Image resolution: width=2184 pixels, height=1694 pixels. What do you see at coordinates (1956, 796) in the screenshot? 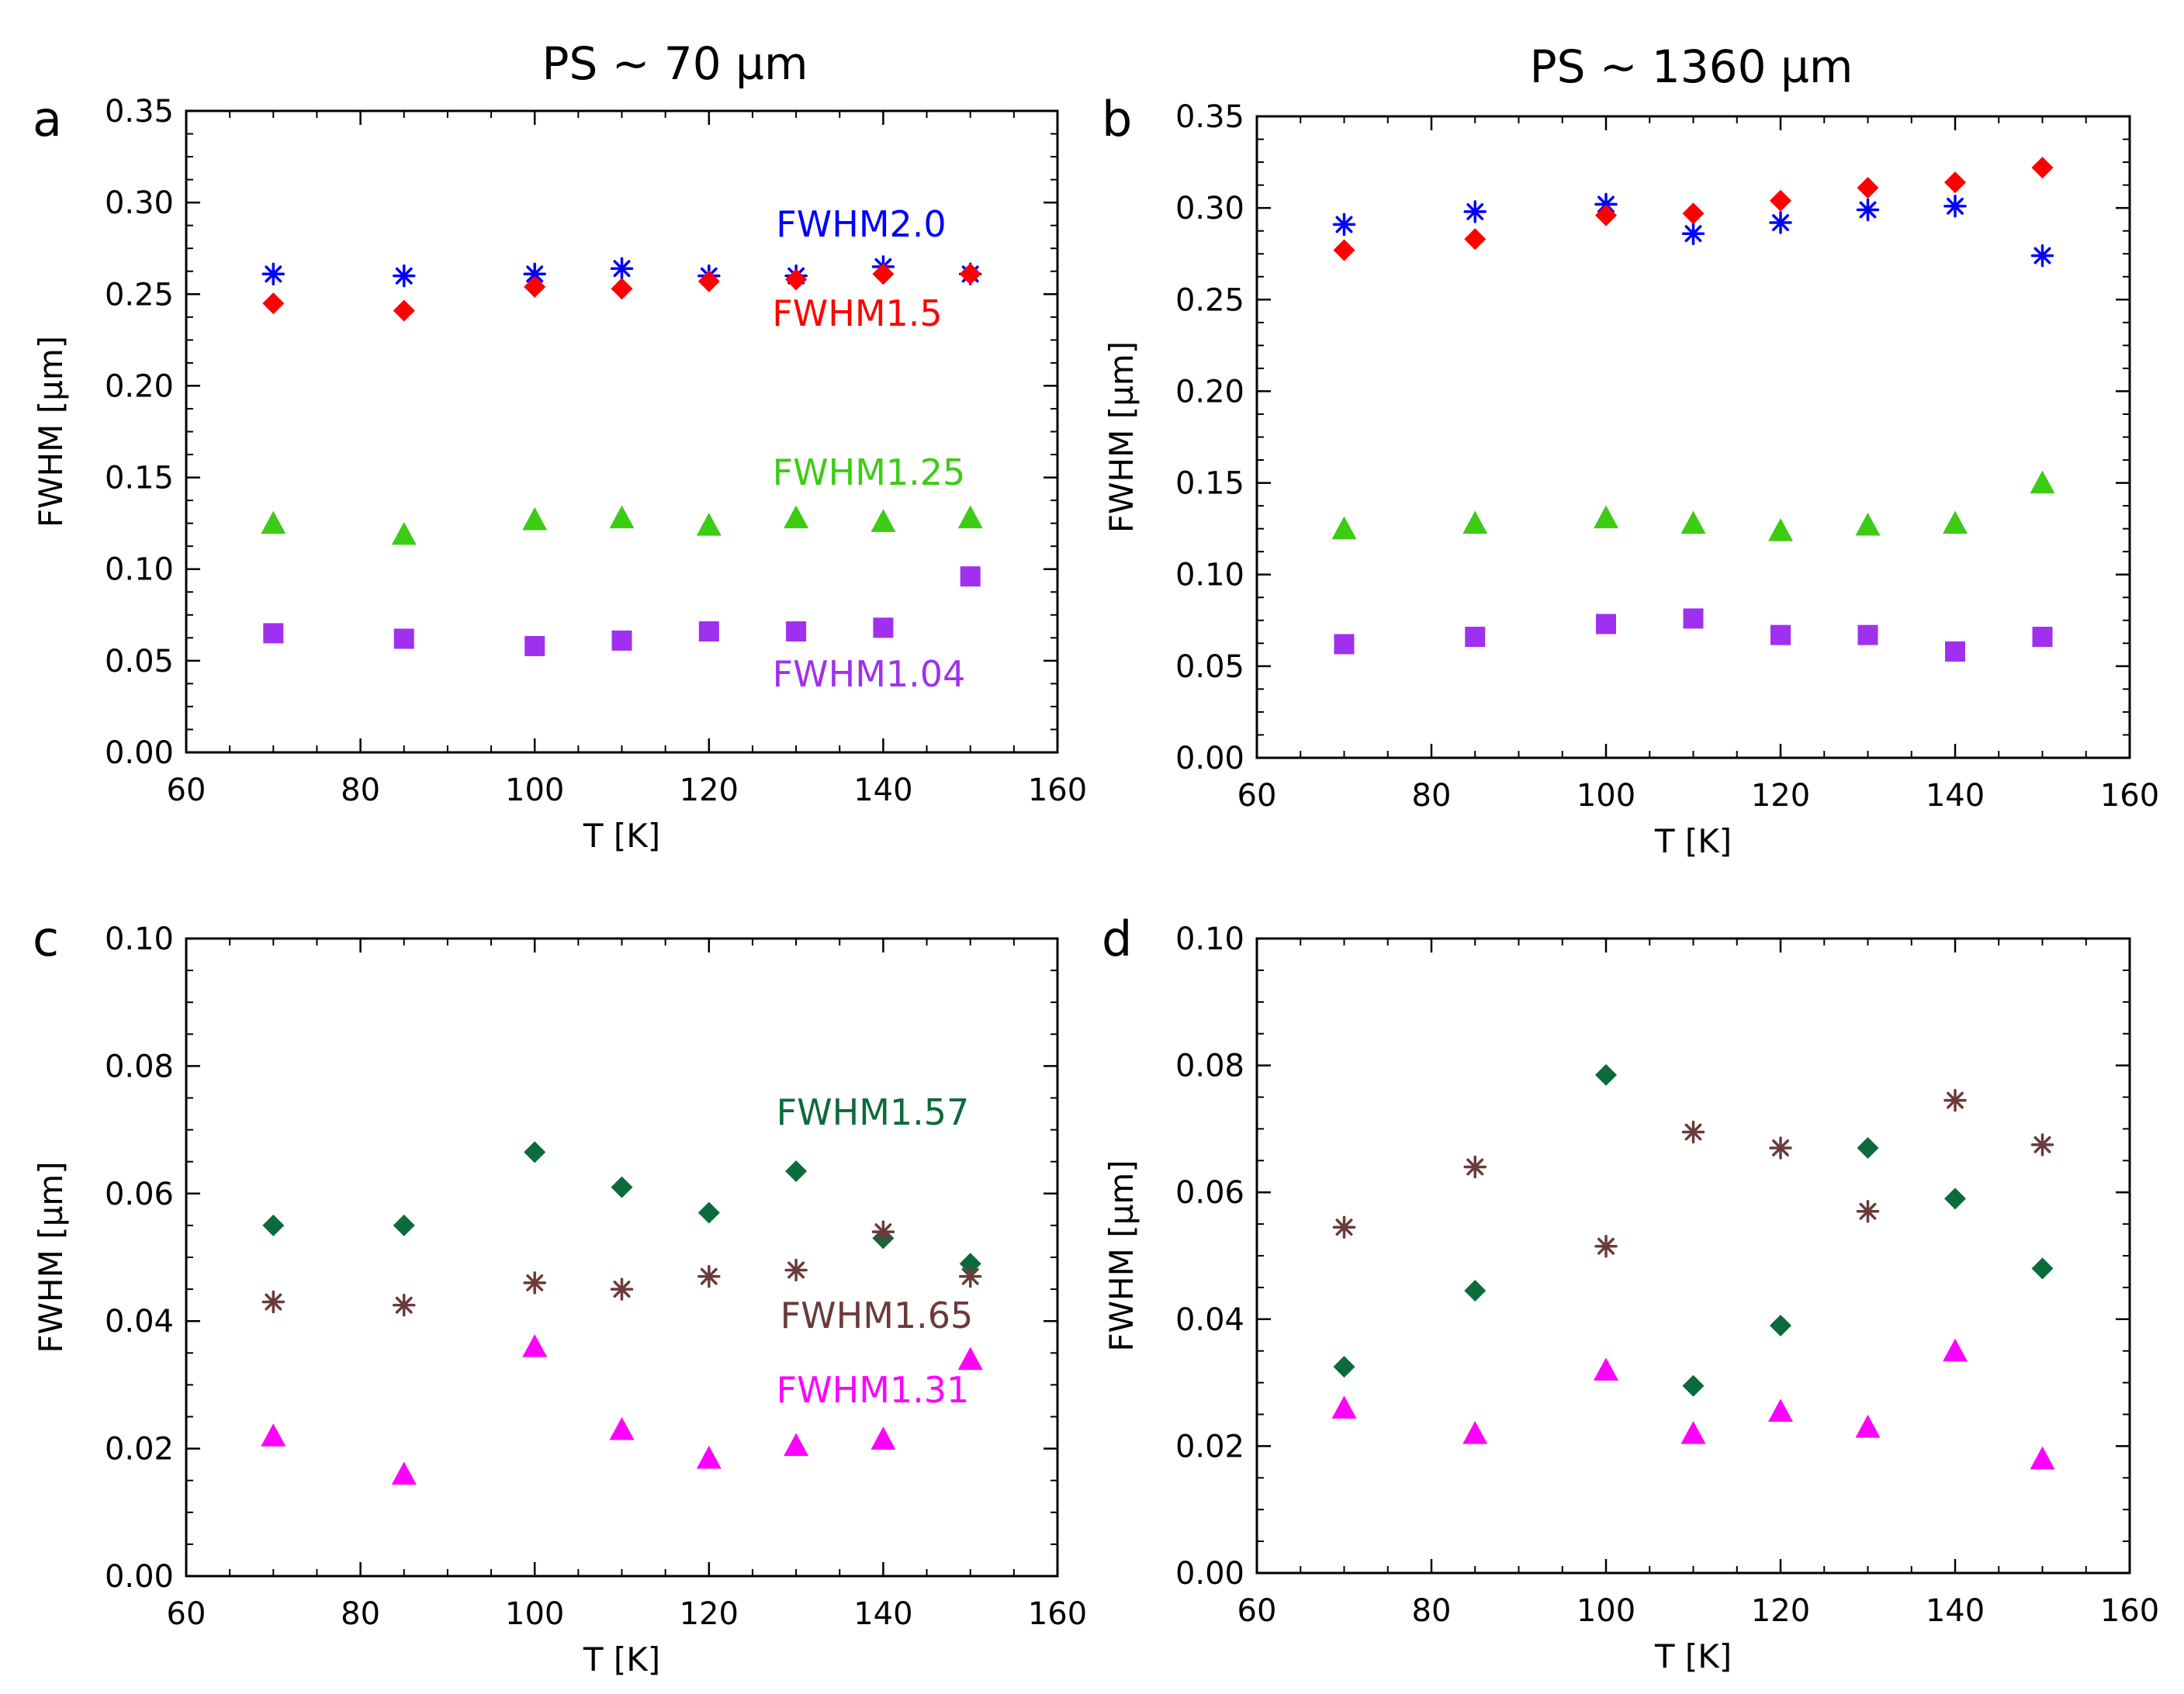
I see `x-tick-label-b: 140` at bounding box center [1956, 796].